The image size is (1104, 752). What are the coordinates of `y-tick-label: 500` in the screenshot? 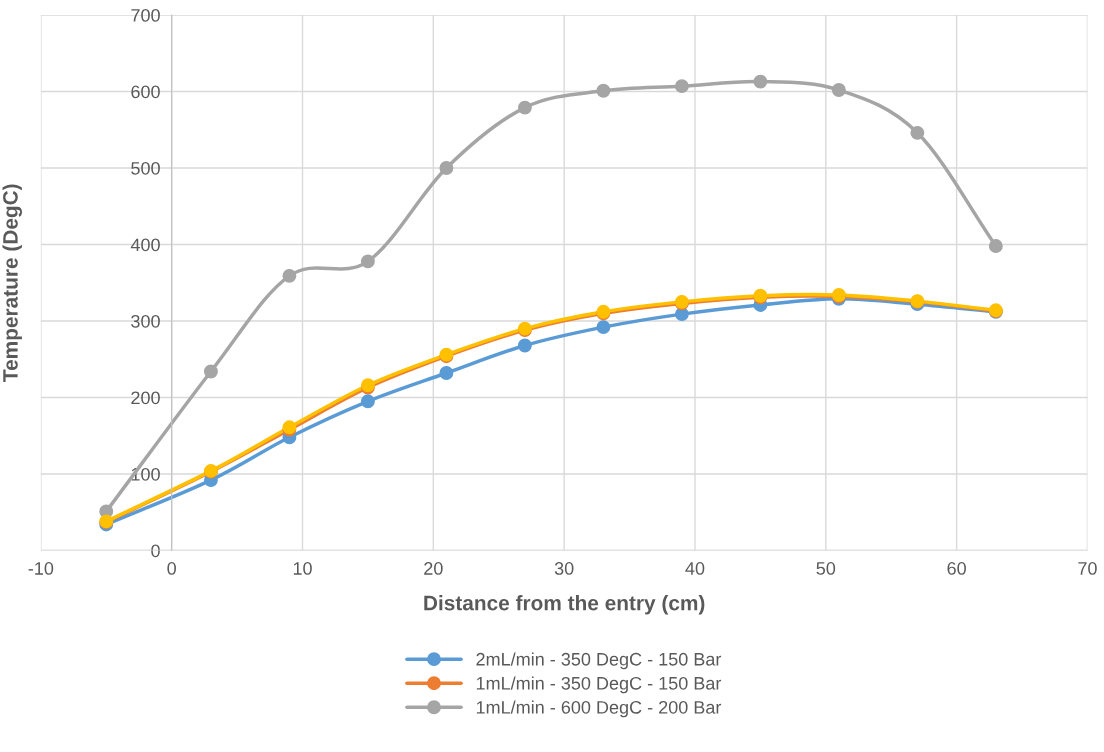 It's located at (145, 168).